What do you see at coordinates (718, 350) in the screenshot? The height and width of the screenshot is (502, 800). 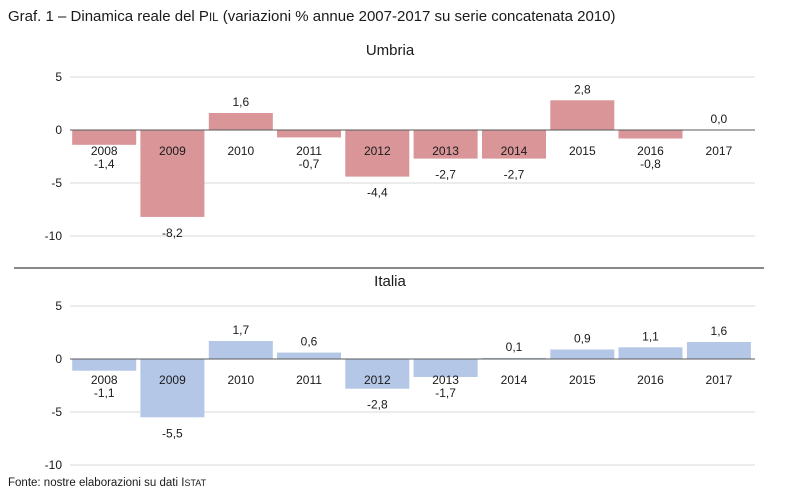 I see `bar-2017` at bounding box center [718, 350].